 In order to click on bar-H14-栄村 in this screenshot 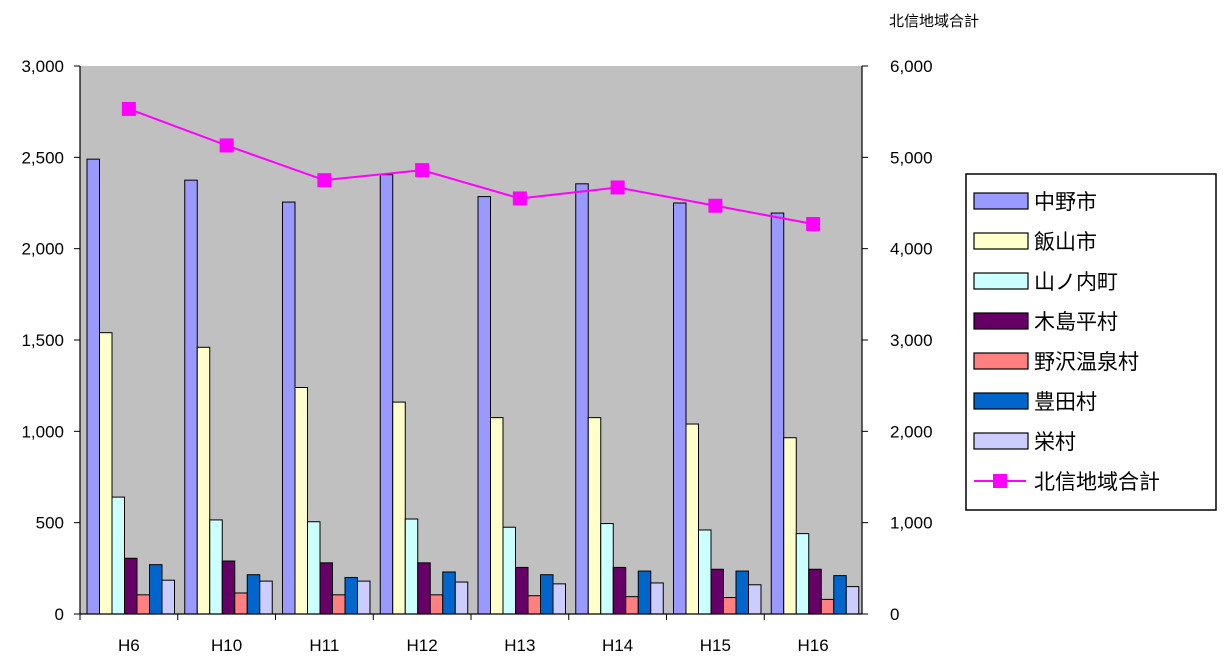, I will do `click(657, 598)`.